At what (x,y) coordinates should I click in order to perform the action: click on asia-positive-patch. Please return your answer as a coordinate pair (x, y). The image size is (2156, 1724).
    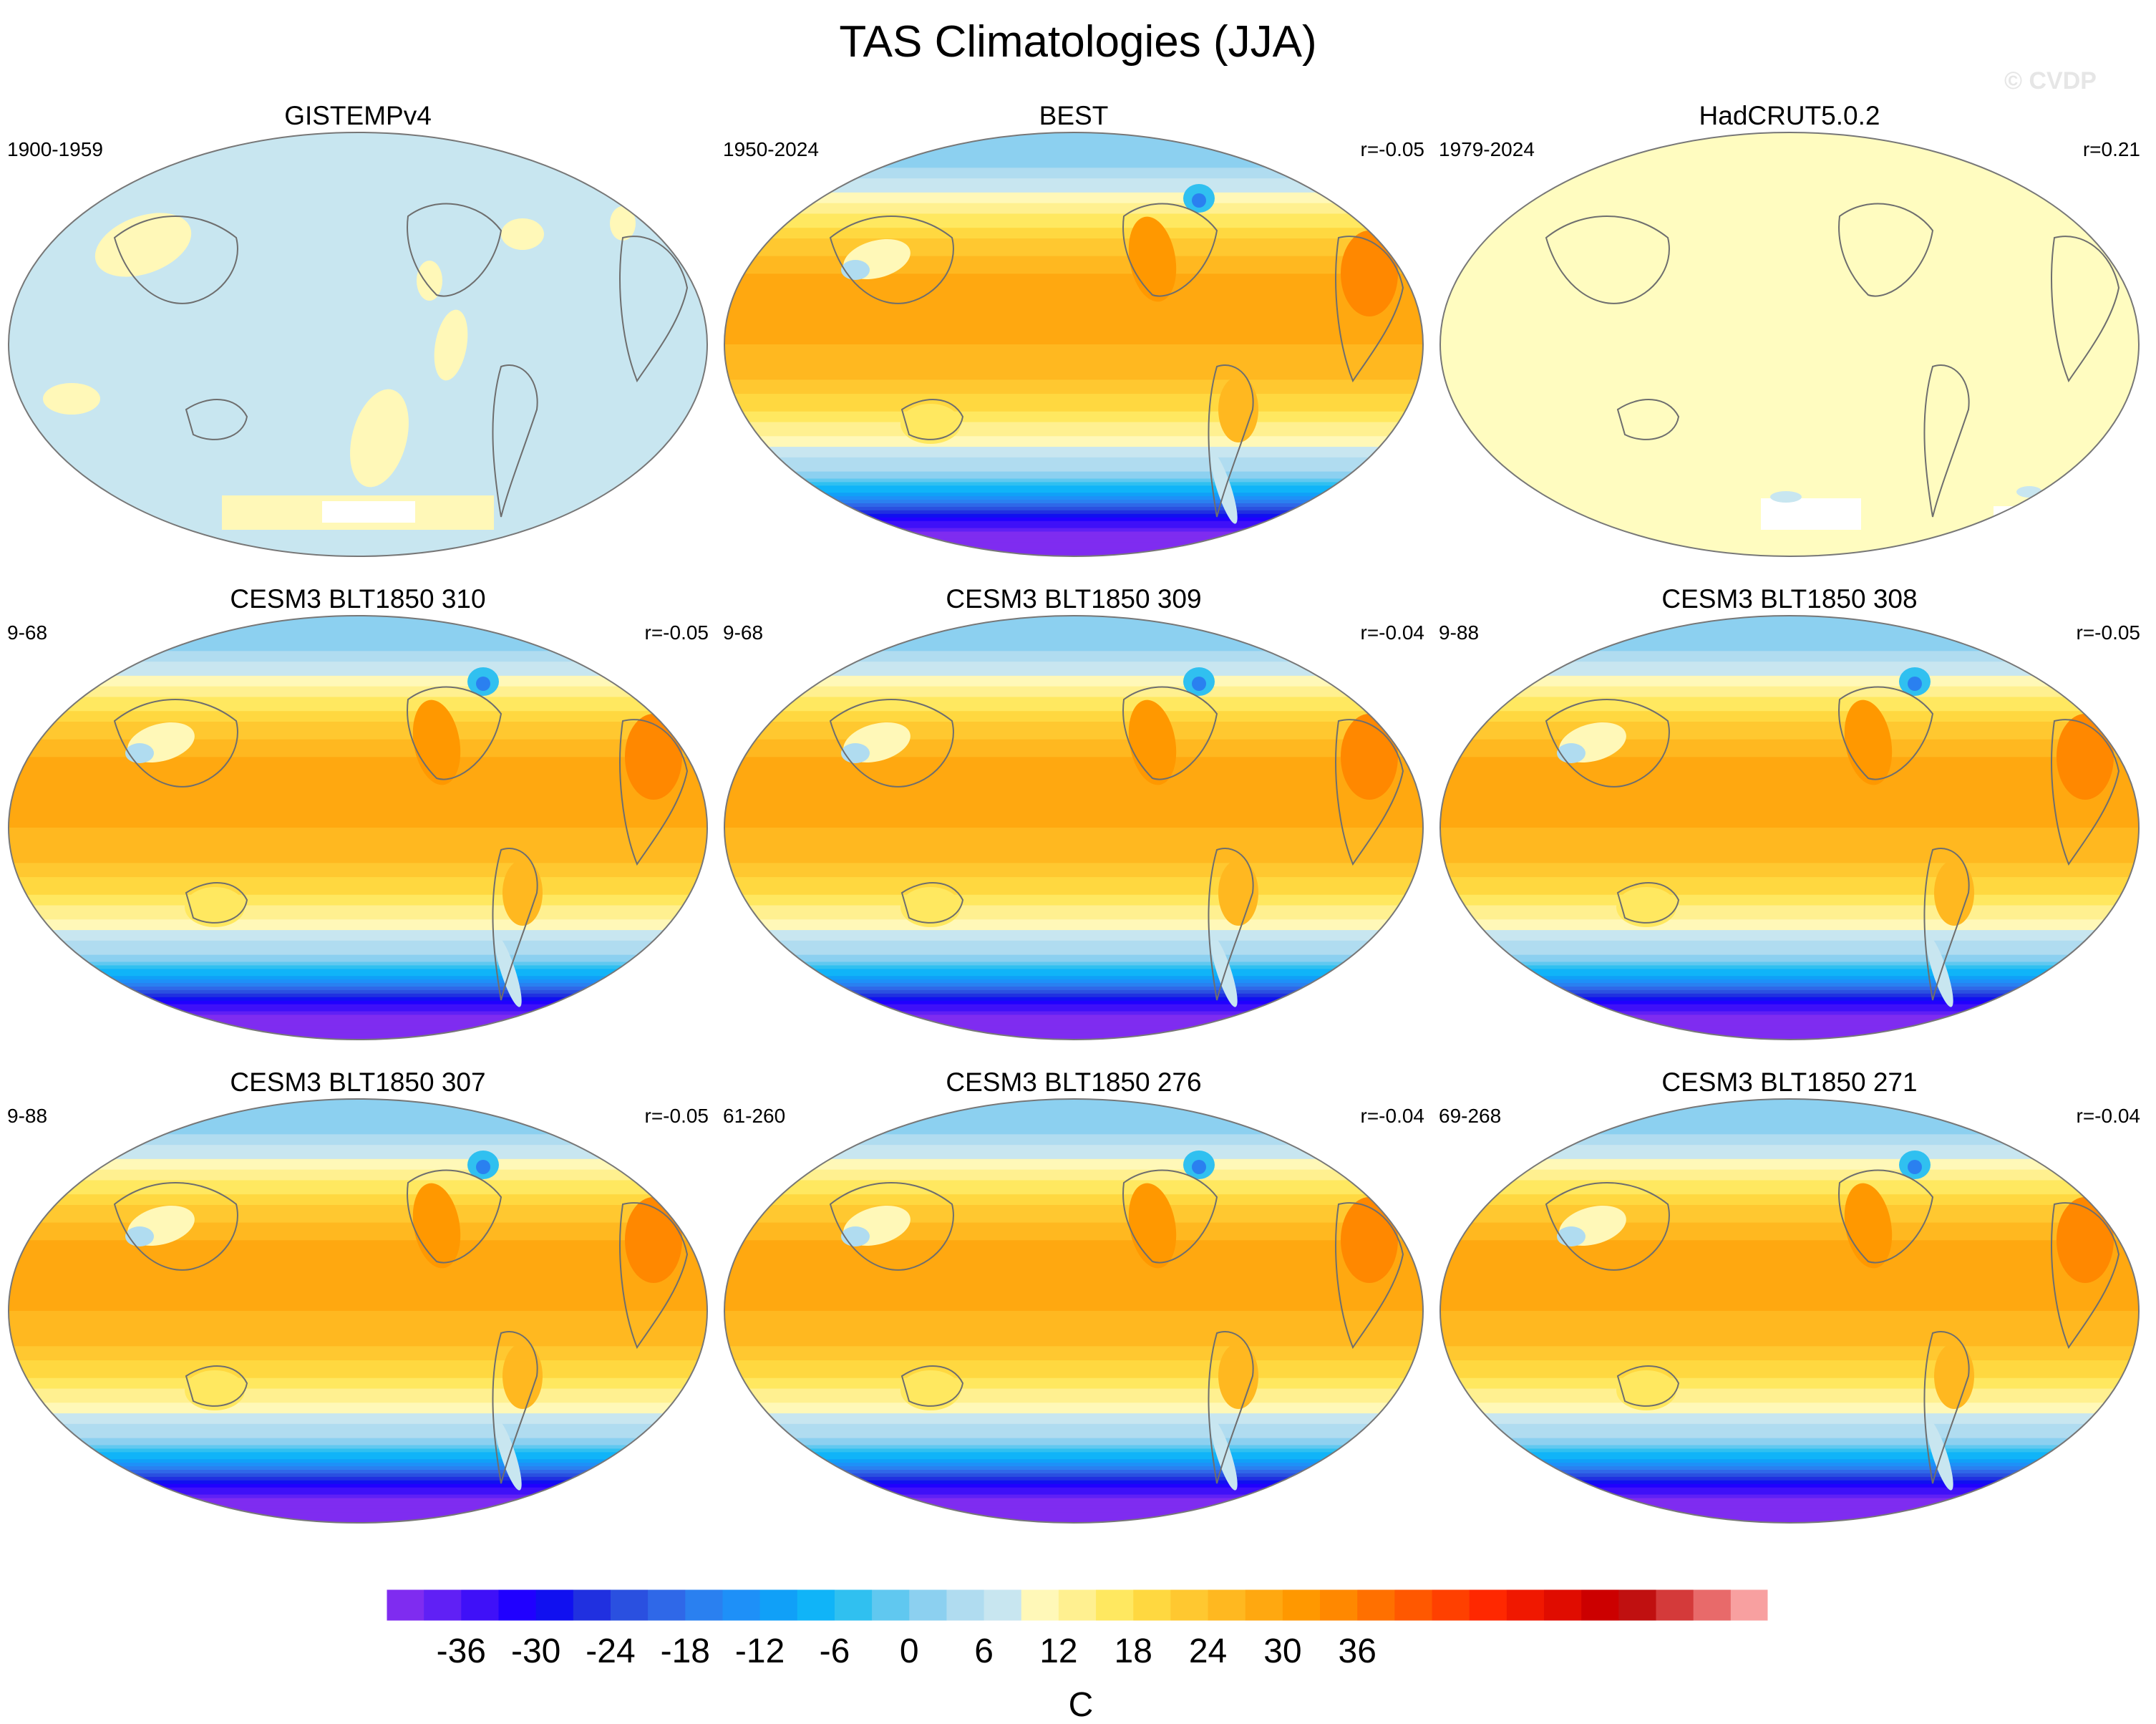
    Looking at the image, I should click on (143, 245).